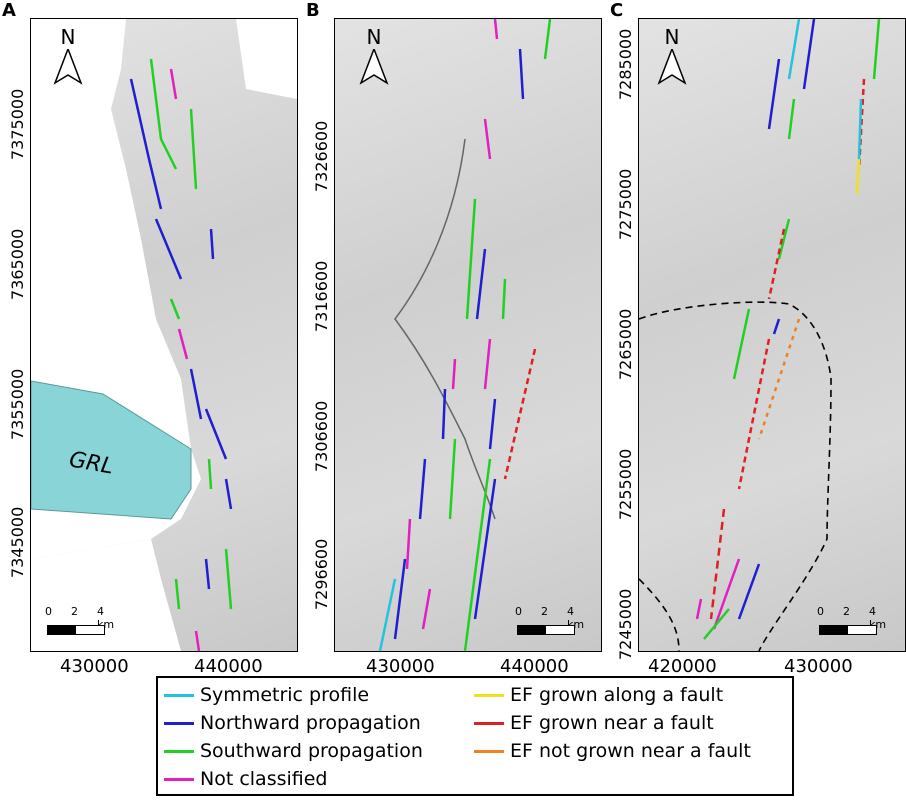 The height and width of the screenshot is (802, 906). I want to click on ytick-b-4: 7296600, so click(321, 574).